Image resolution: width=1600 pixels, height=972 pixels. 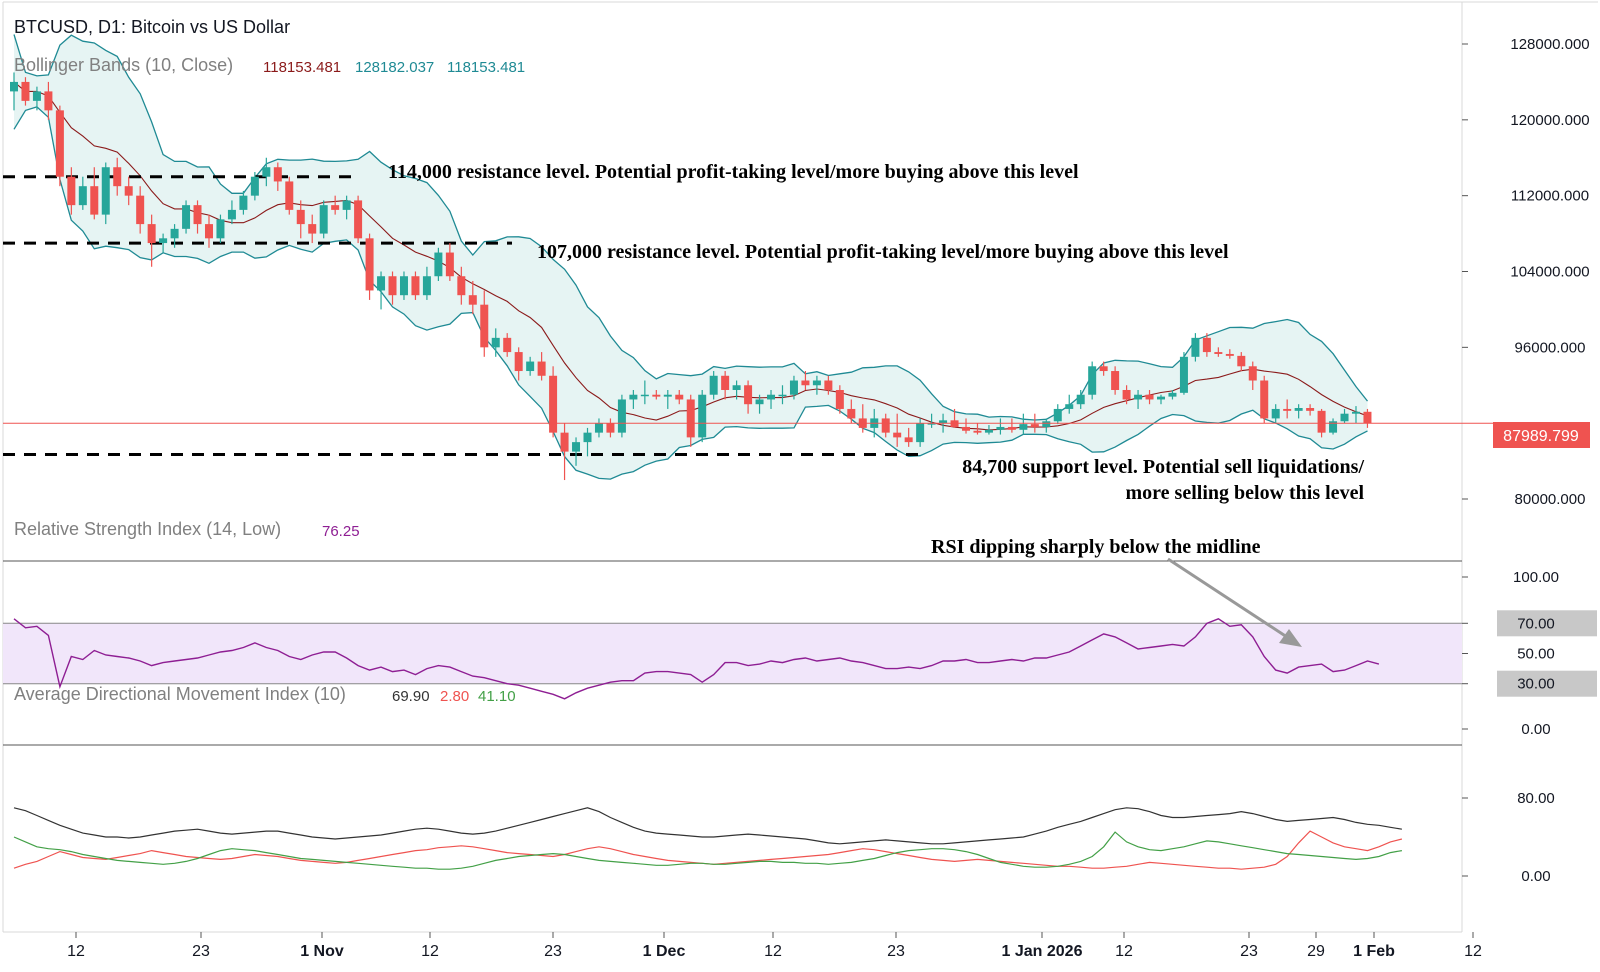 I want to click on time-tick-label: 1 Feb, so click(x=1374, y=951).